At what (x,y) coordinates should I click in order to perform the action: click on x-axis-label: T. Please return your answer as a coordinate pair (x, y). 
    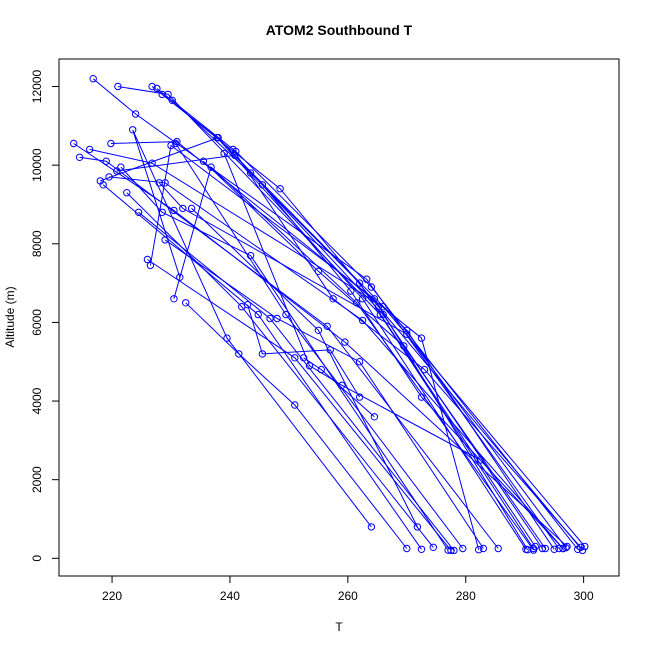
    Looking at the image, I should click on (339, 627).